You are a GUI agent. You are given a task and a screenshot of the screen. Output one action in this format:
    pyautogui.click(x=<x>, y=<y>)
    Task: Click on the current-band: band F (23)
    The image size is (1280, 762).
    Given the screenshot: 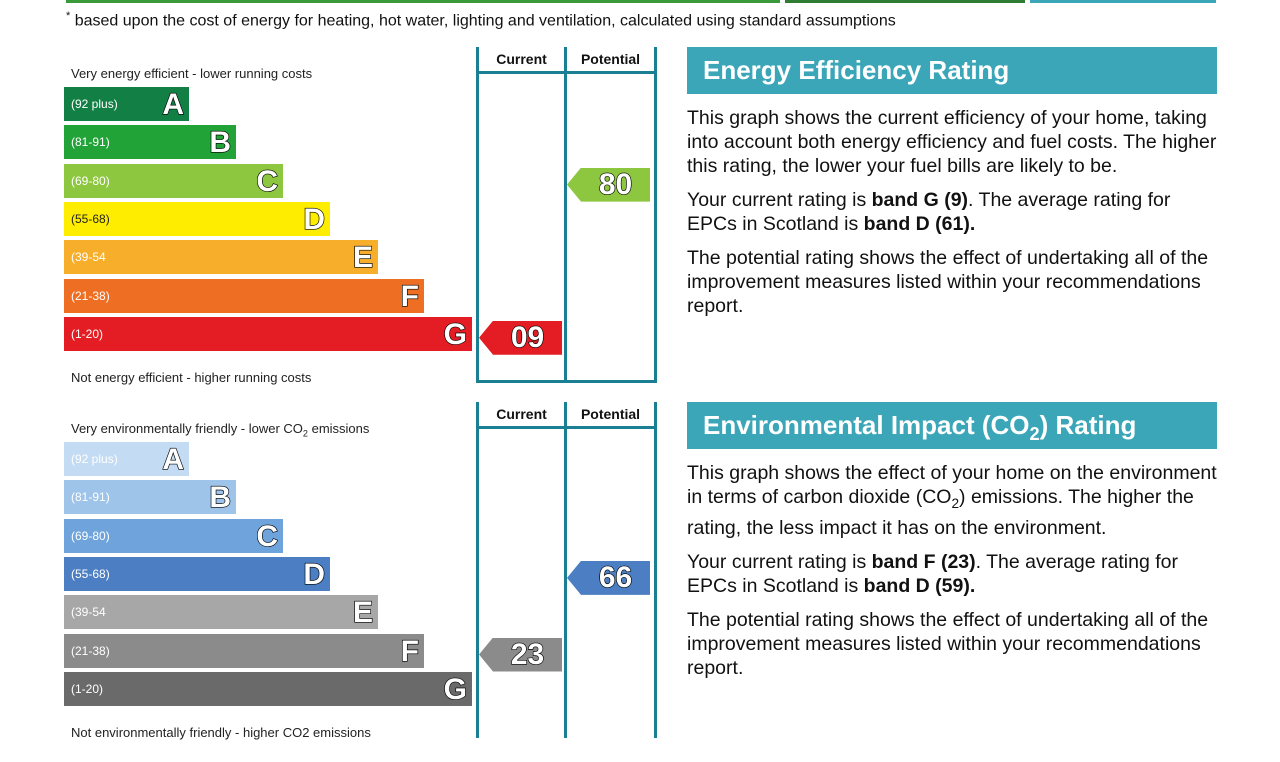 What is the action you would take?
    pyautogui.click(x=923, y=561)
    